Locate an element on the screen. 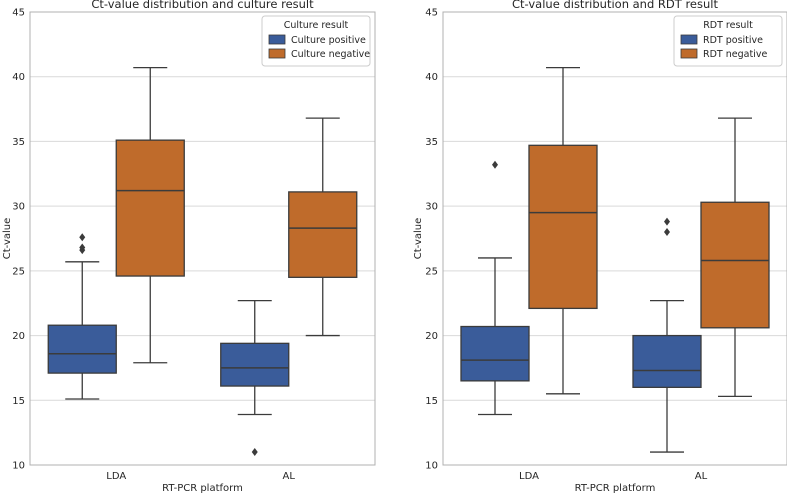  chart-title: Ct-value distribution and culture result is located at coordinates (202, 5).